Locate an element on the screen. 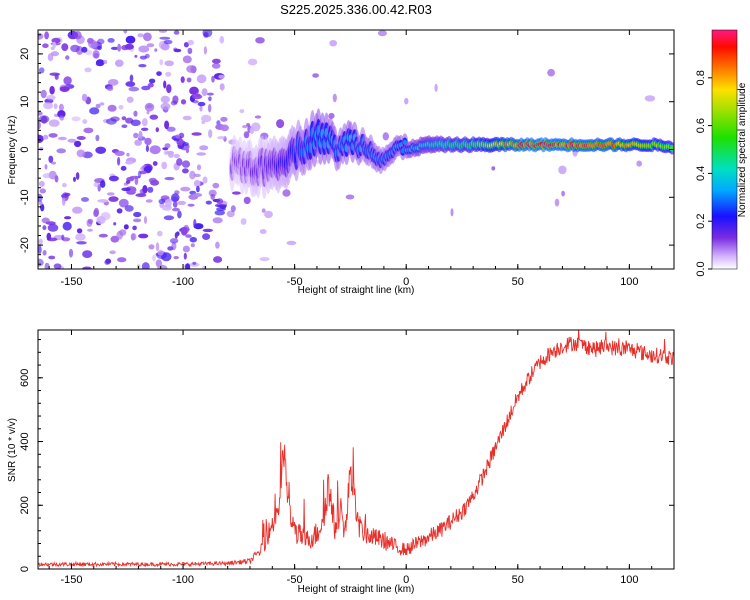  y-tick-label: 10 is located at coordinates (25, 102).